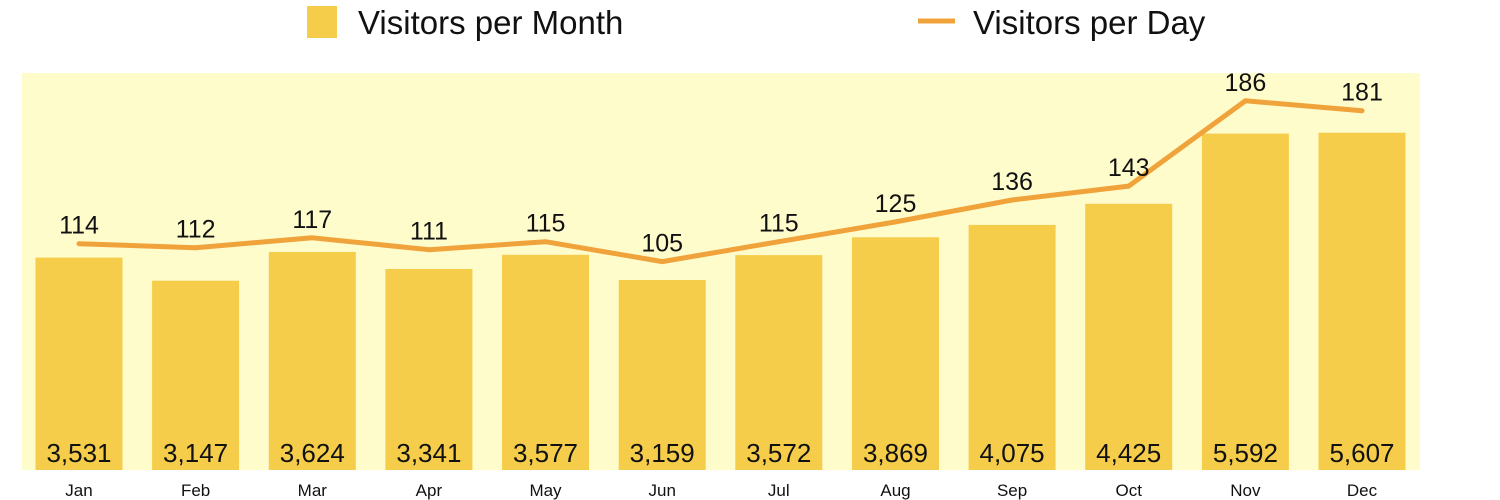 The image size is (1500, 500). What do you see at coordinates (779, 490) in the screenshot?
I see `x-tick-label-jul: Jul` at bounding box center [779, 490].